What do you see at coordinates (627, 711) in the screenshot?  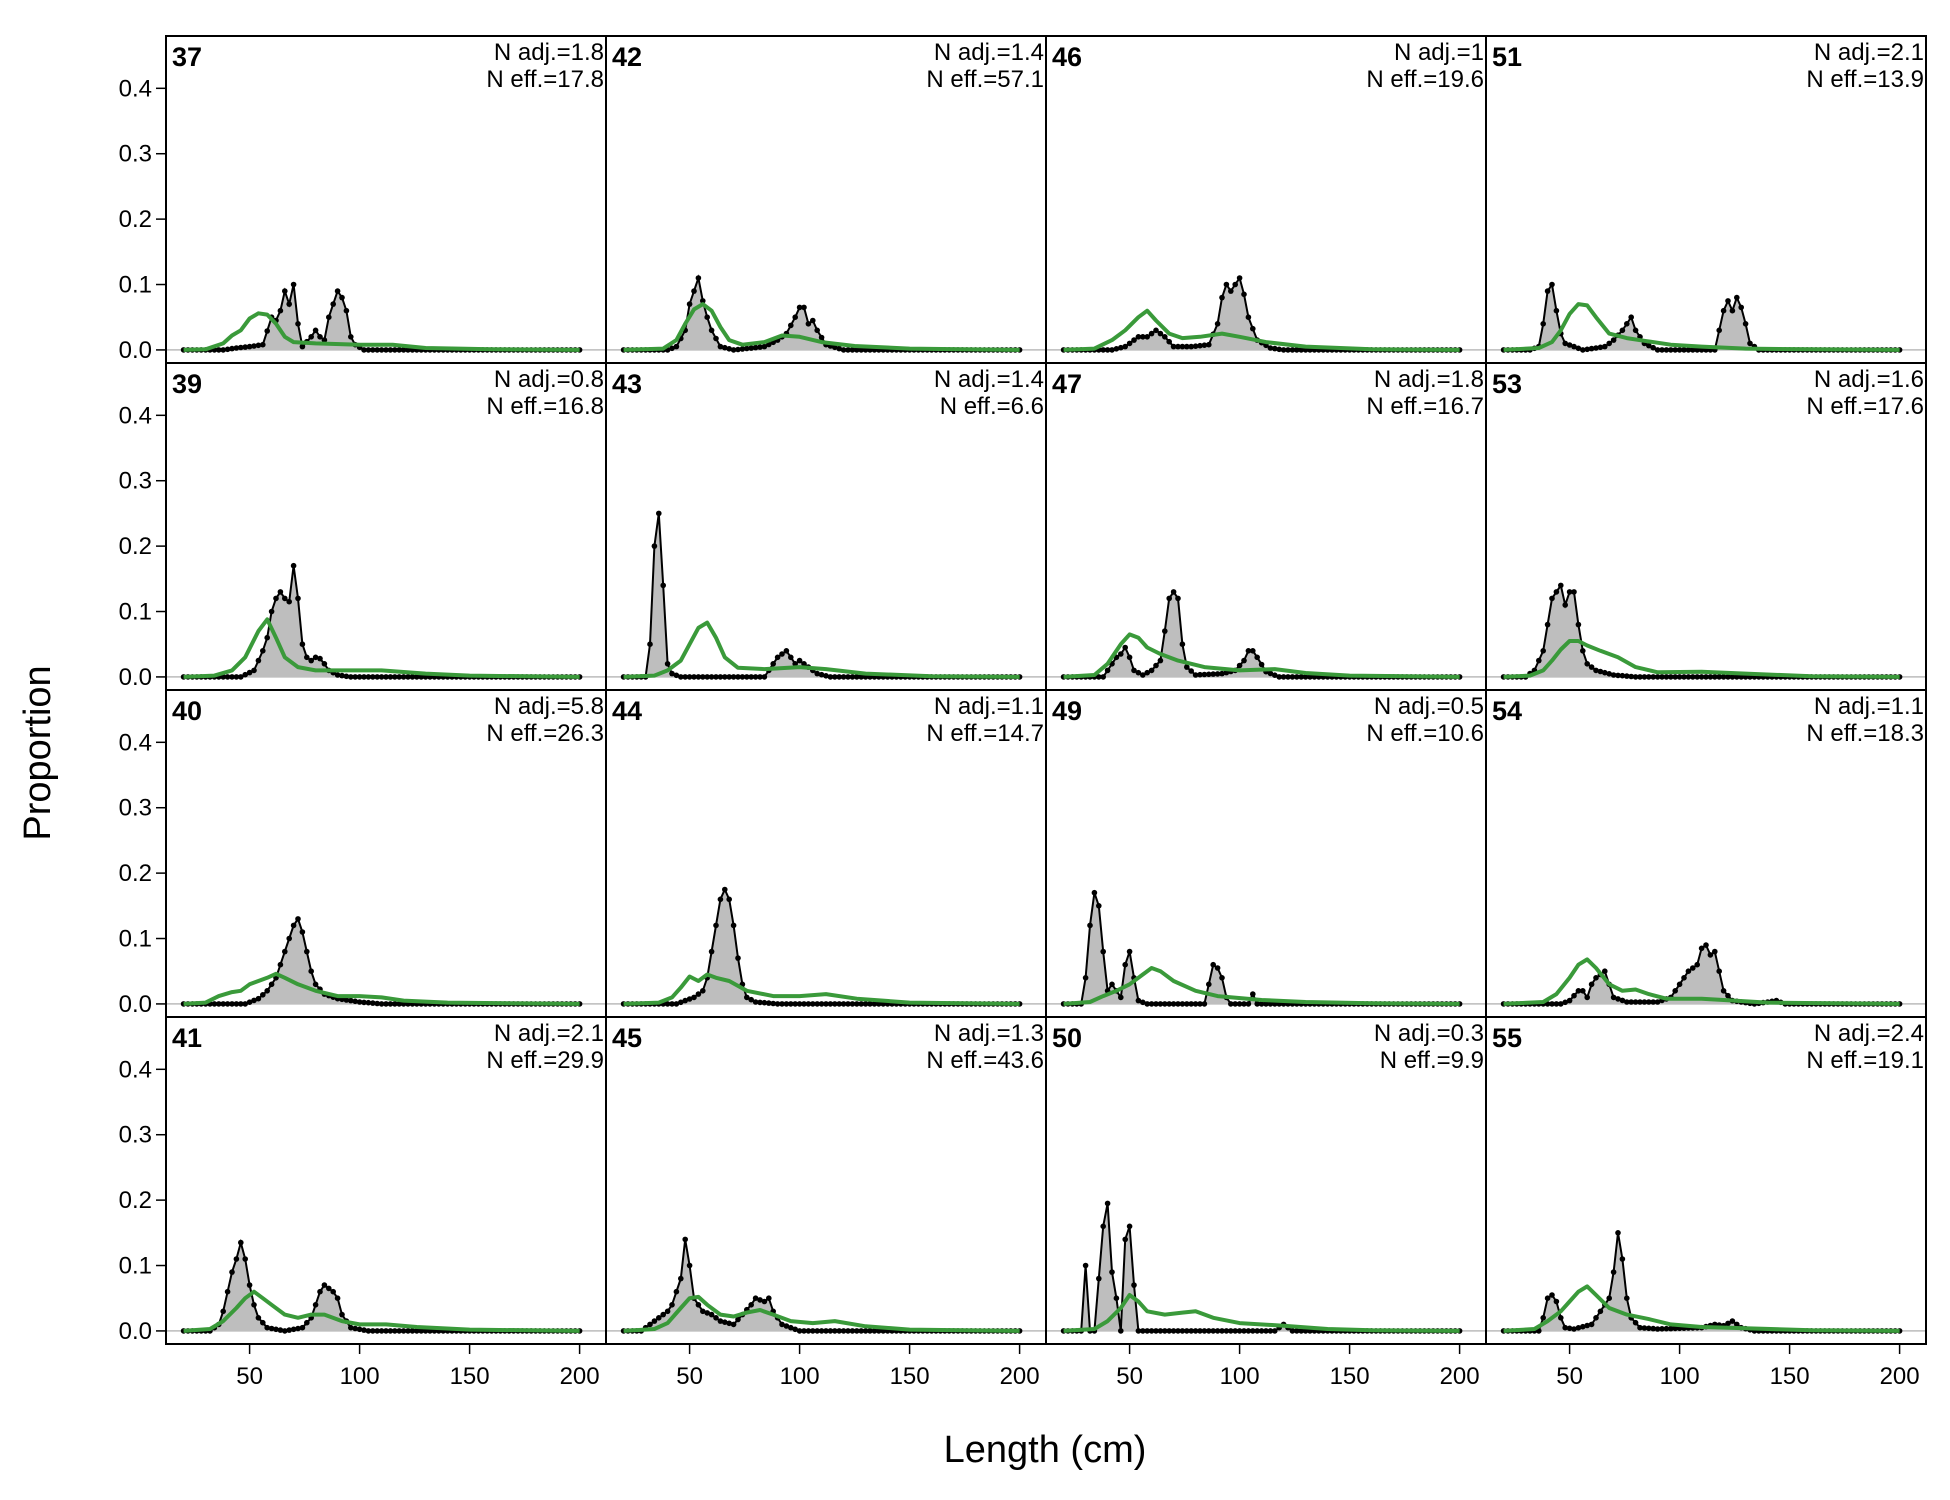 I see `panel-label: 44` at bounding box center [627, 711].